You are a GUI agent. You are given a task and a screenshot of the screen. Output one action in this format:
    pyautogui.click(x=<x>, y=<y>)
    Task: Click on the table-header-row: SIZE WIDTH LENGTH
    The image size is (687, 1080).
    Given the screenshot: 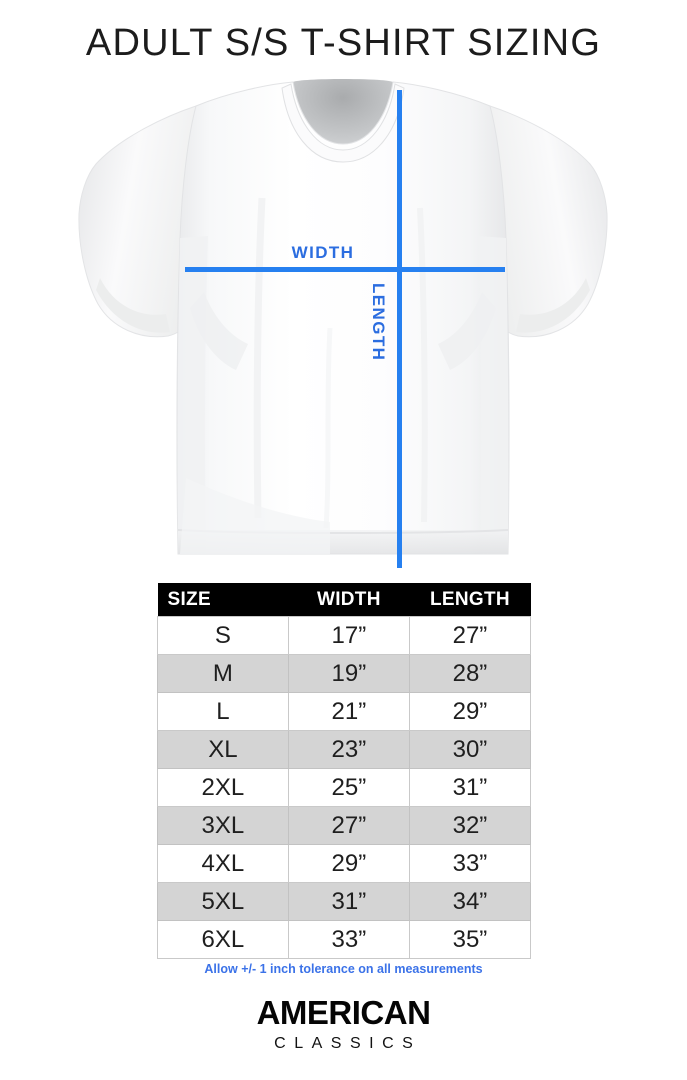 What is the action you would take?
    pyautogui.click(x=344, y=600)
    